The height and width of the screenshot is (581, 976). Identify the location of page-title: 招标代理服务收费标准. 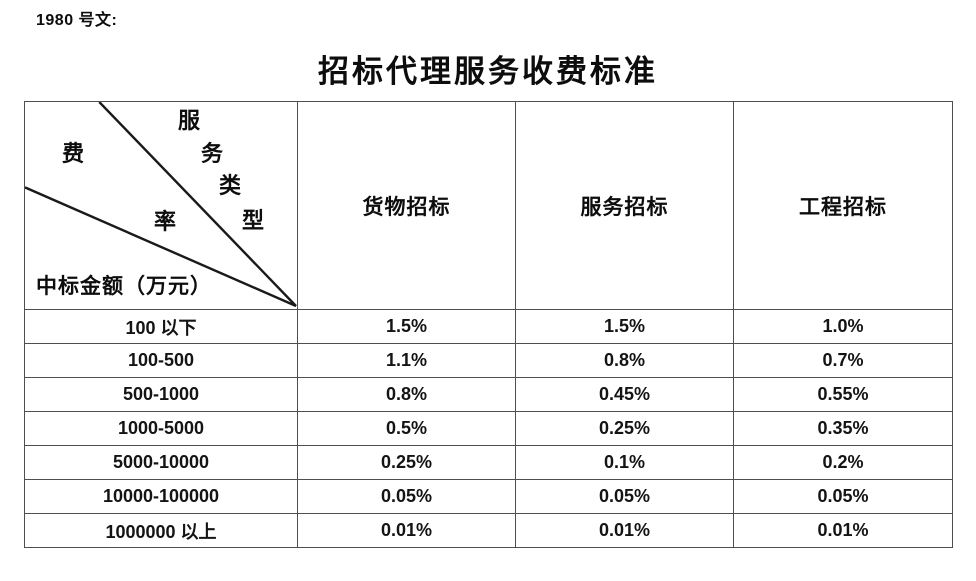
(488, 71).